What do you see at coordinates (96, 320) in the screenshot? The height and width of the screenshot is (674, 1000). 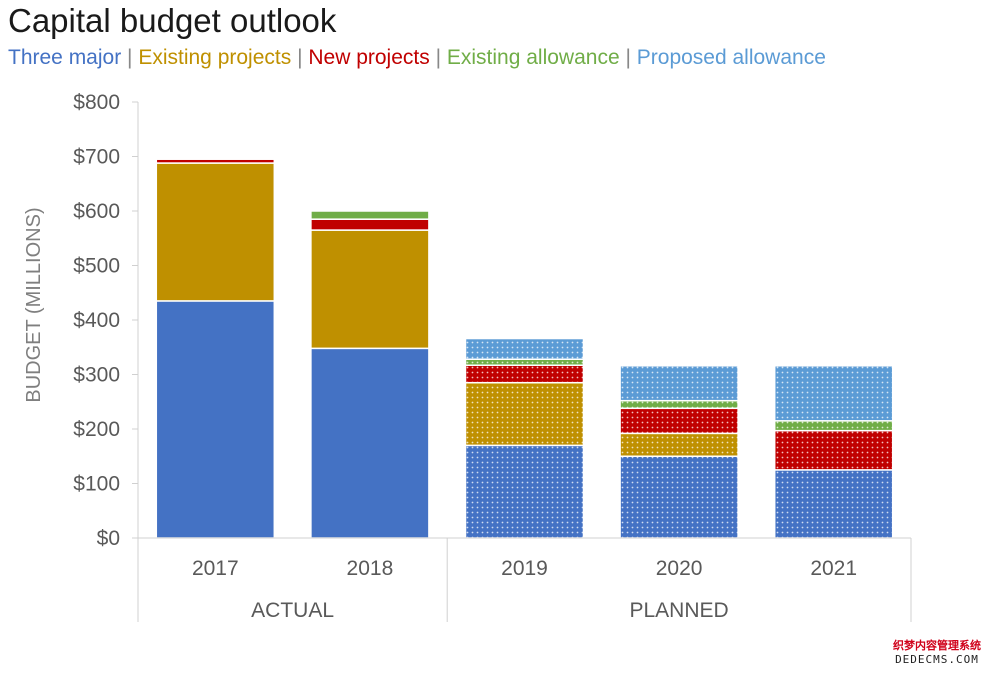 I see `y-tick-label: $400` at bounding box center [96, 320].